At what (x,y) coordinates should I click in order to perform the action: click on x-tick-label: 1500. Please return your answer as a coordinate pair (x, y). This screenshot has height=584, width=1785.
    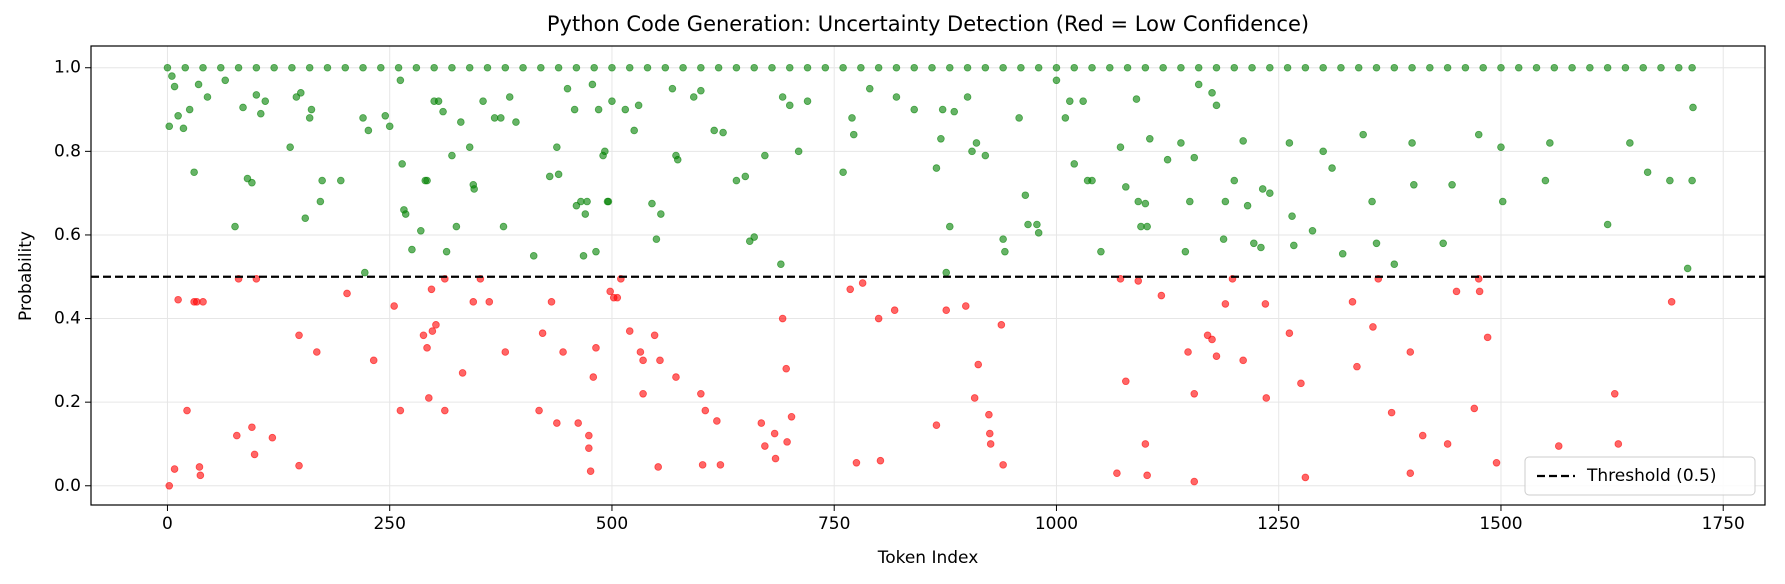
    Looking at the image, I should click on (1500, 524).